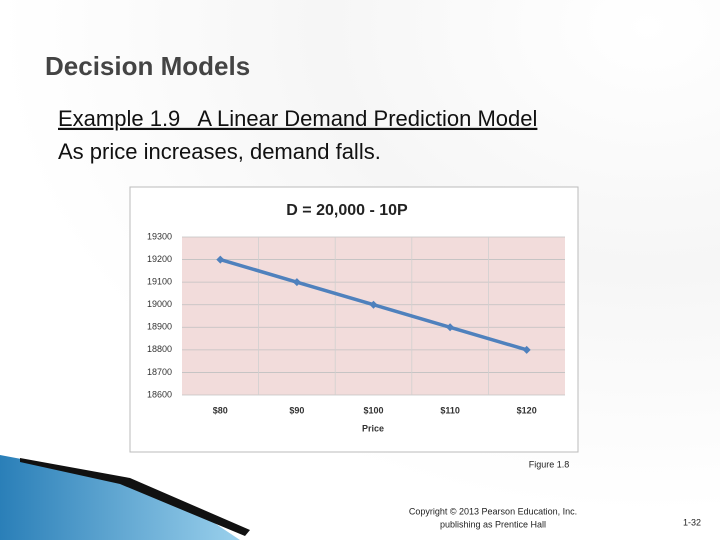 The width and height of the screenshot is (720, 540). Describe the element at coordinates (159, 282) in the screenshot. I see `y-tick-label: 19100` at that location.